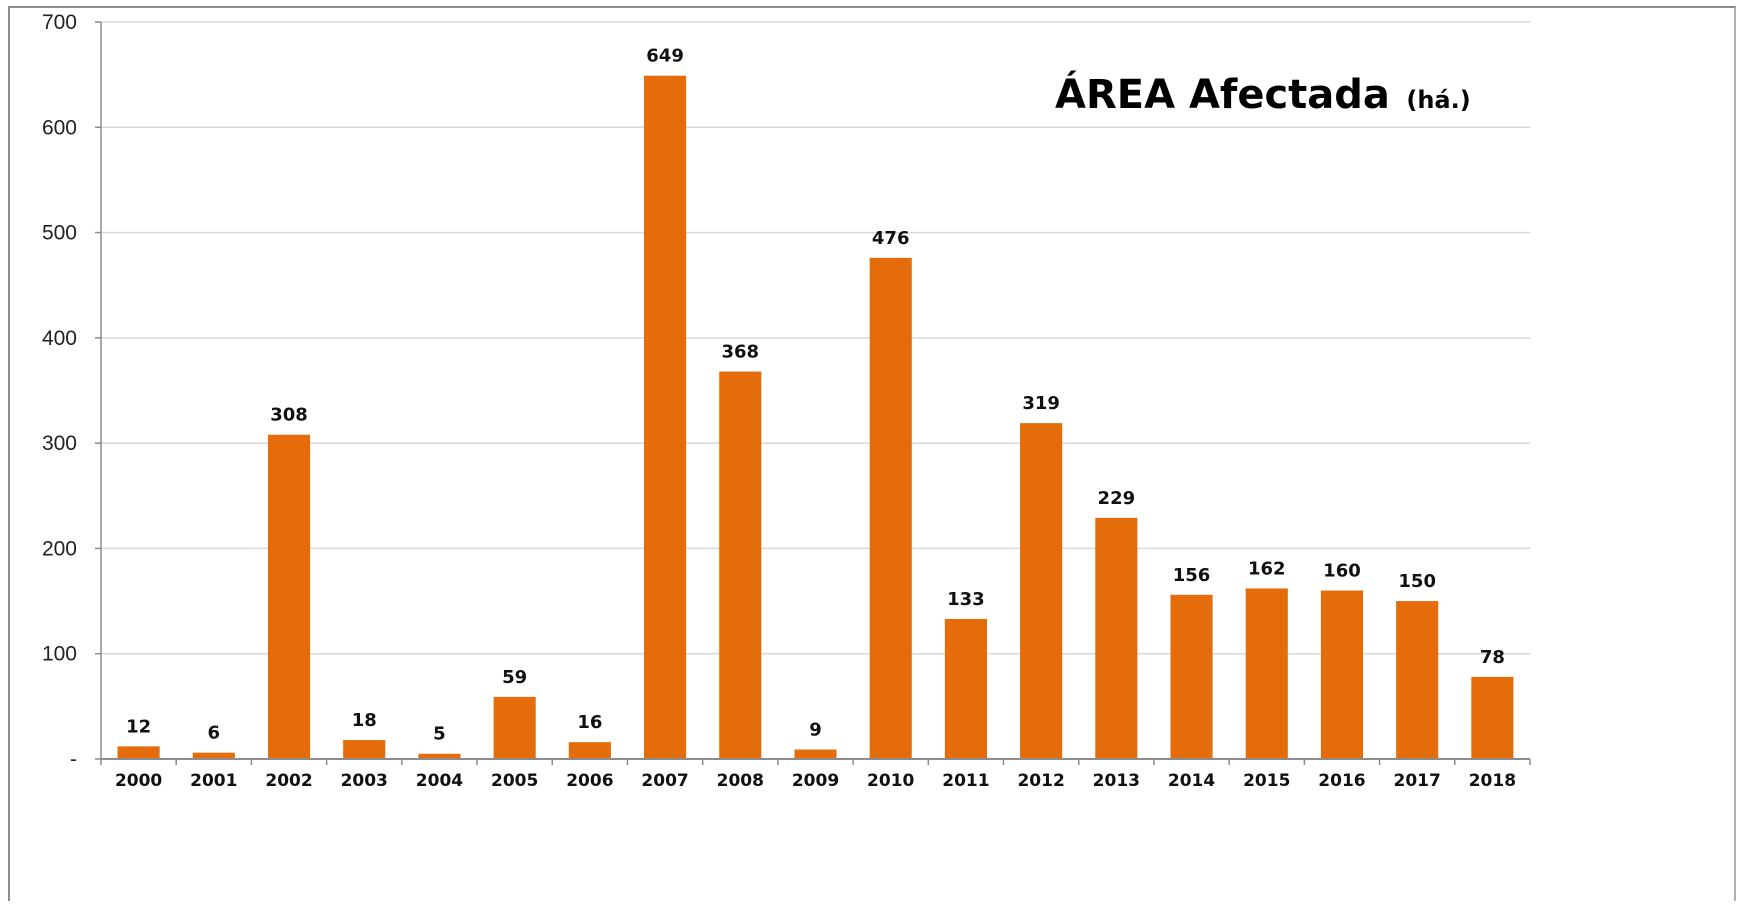 This screenshot has height=907, width=1744. What do you see at coordinates (1191, 781) in the screenshot?
I see `x-tick-label-2014: 2014` at bounding box center [1191, 781].